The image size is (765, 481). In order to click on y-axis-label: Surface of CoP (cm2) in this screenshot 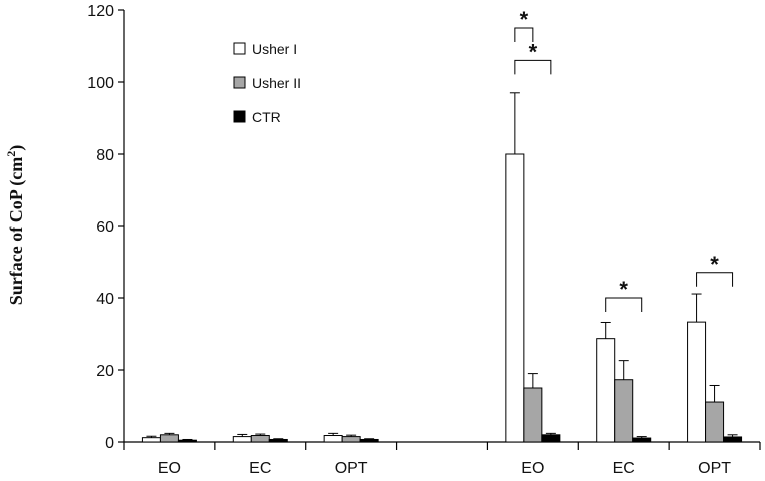, I will do `click(15, 225)`.